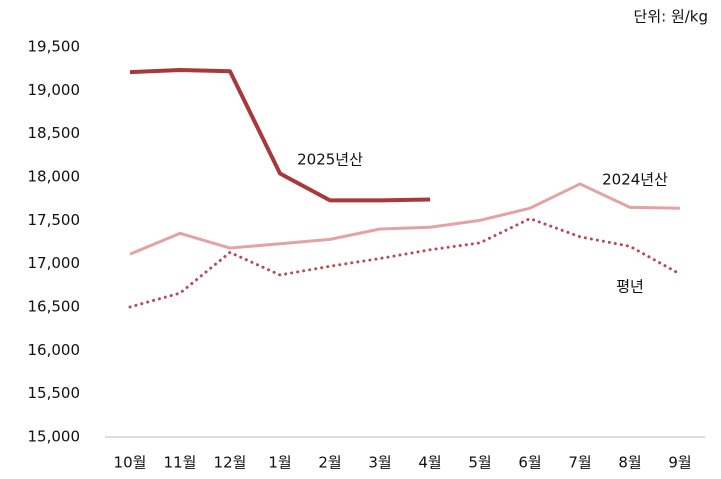 The width and height of the screenshot is (721, 479). What do you see at coordinates (54, 90) in the screenshot?
I see `y-tick-label: 19,000` at bounding box center [54, 90].